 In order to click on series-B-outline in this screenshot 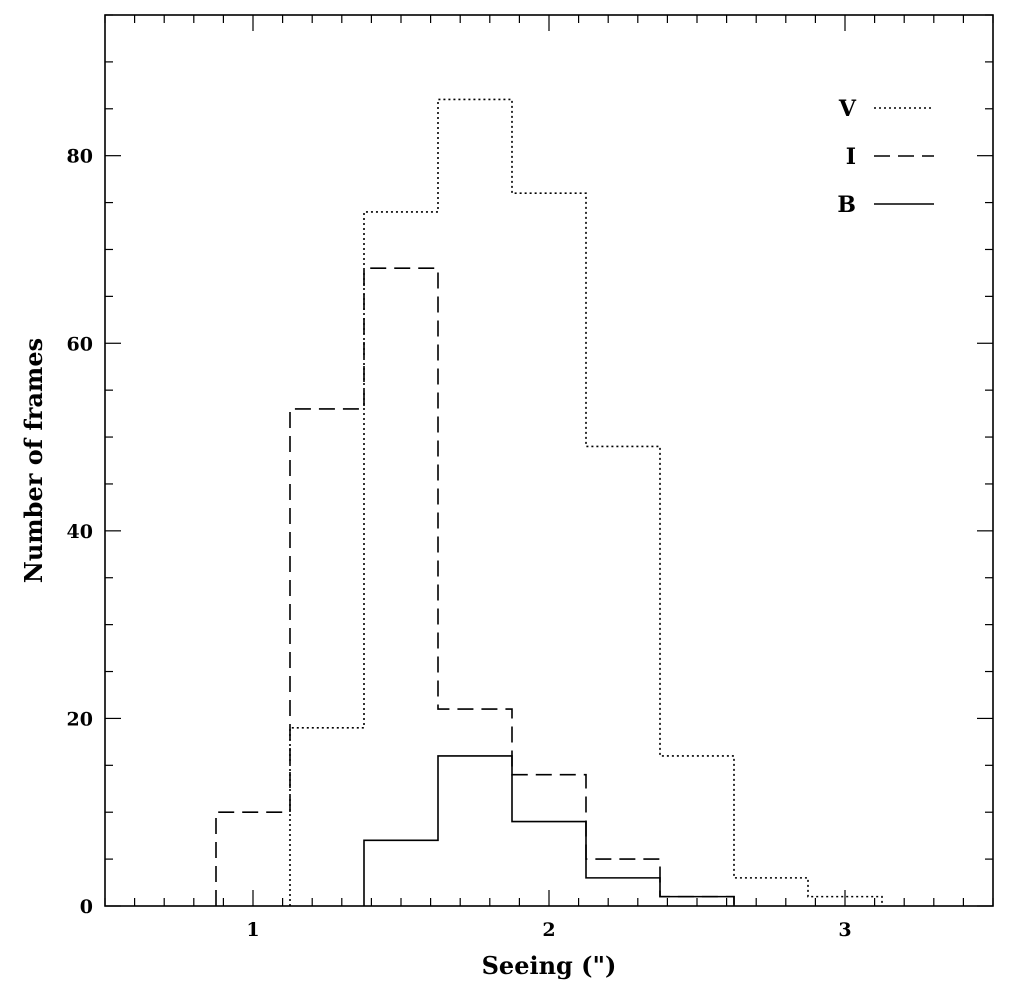, I will do `click(549, 830)`.